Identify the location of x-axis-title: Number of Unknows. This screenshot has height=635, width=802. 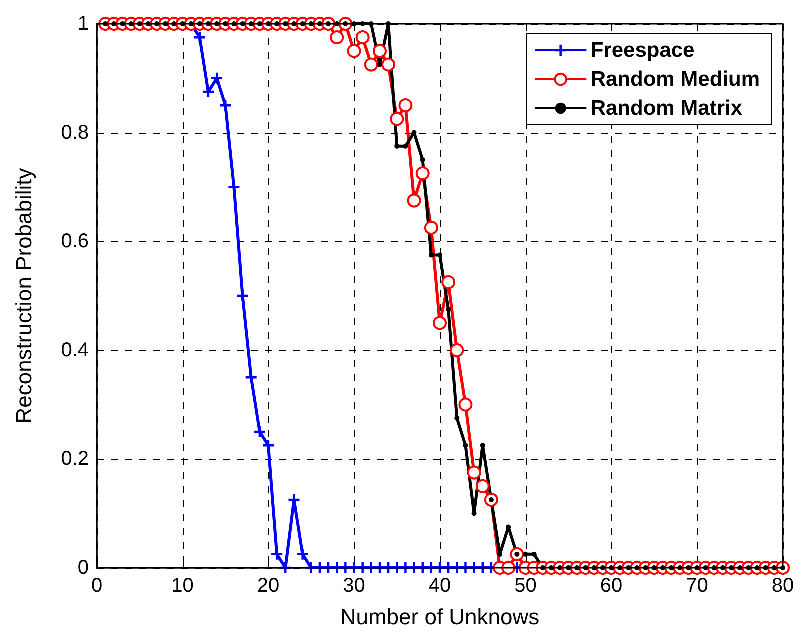
(440, 617).